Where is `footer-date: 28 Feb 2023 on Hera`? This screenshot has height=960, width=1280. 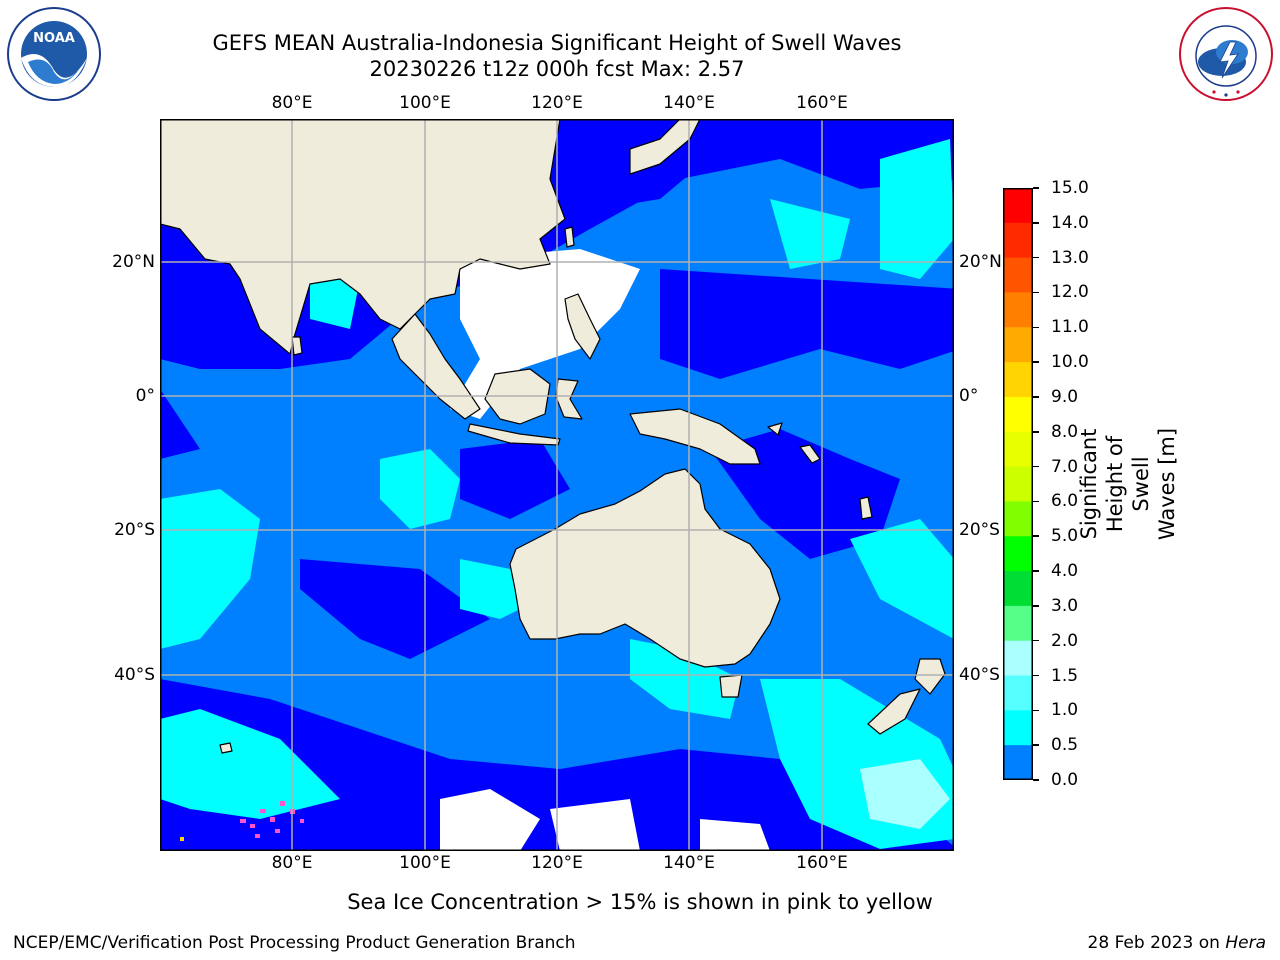
footer-date: 28 Feb 2023 on Hera is located at coordinates (1177, 943).